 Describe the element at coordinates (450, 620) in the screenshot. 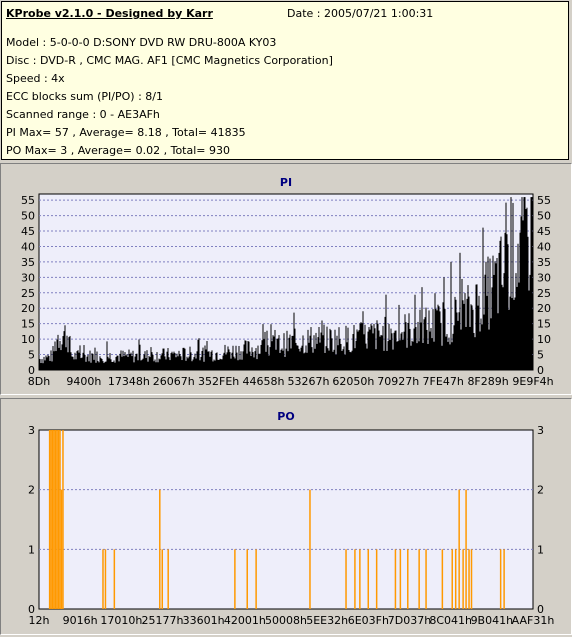

I see `x-tick-label: 8C041h` at that location.